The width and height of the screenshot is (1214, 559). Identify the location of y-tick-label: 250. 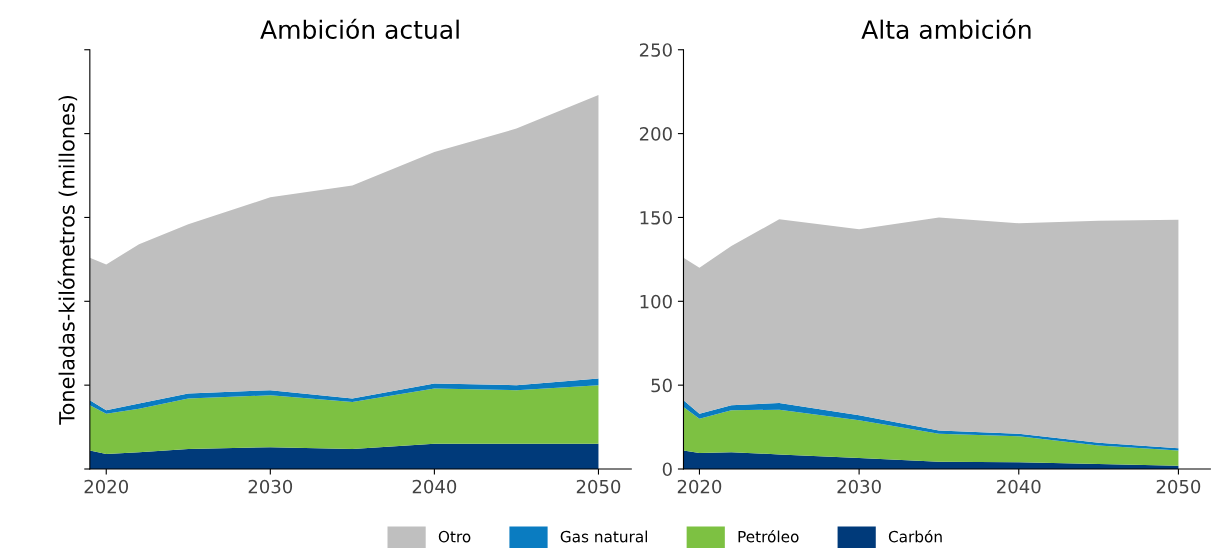
(655, 50).